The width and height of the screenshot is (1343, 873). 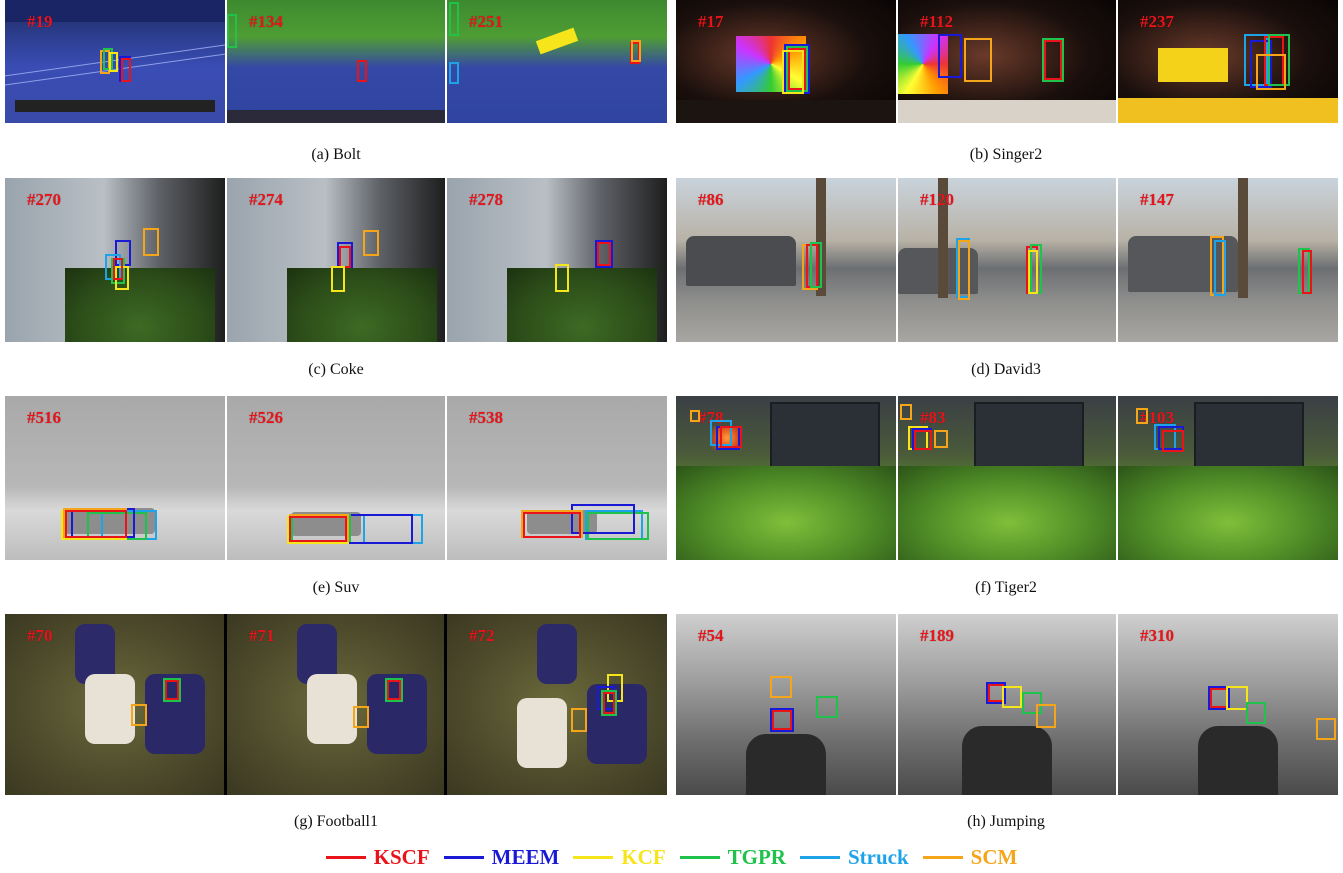 What do you see at coordinates (44, 199) in the screenshot?
I see `frame-number: #270` at bounding box center [44, 199].